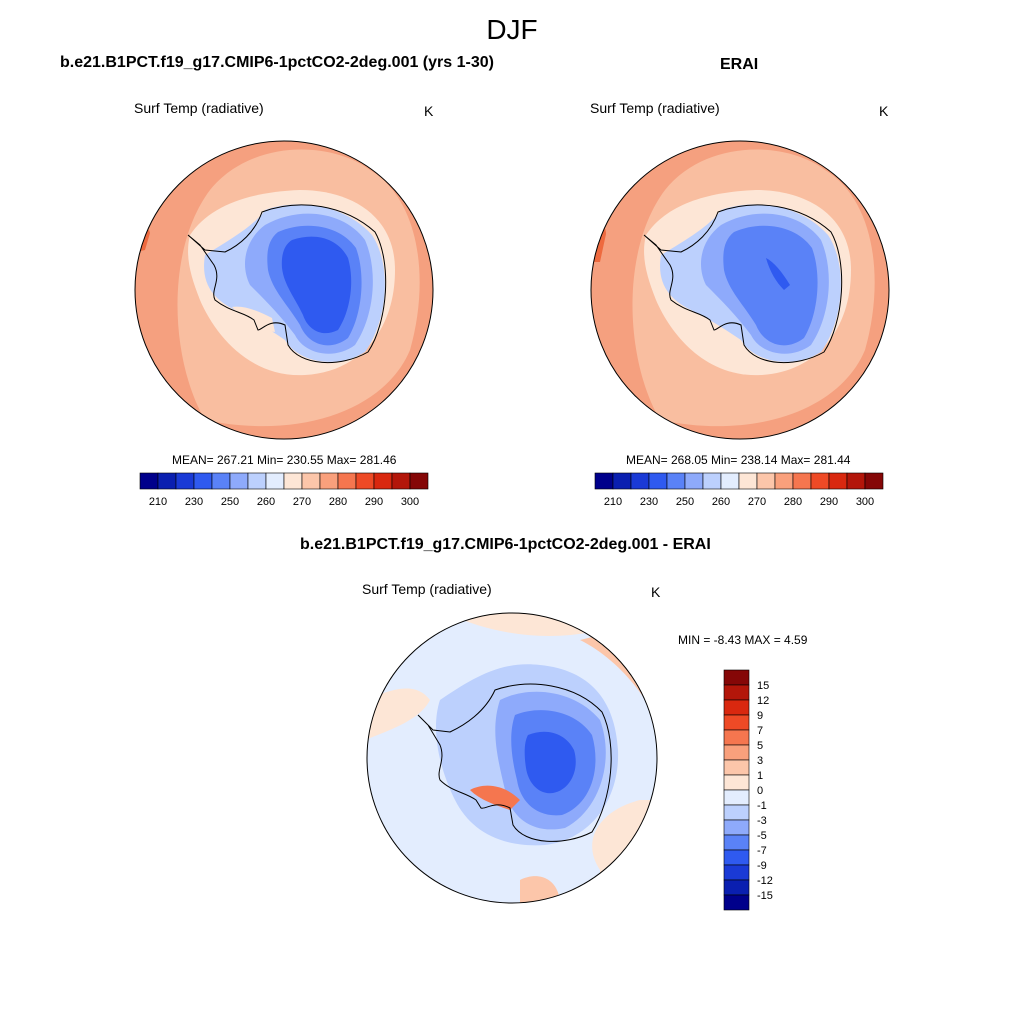  I want to click on map-diff, so click(512, 758).